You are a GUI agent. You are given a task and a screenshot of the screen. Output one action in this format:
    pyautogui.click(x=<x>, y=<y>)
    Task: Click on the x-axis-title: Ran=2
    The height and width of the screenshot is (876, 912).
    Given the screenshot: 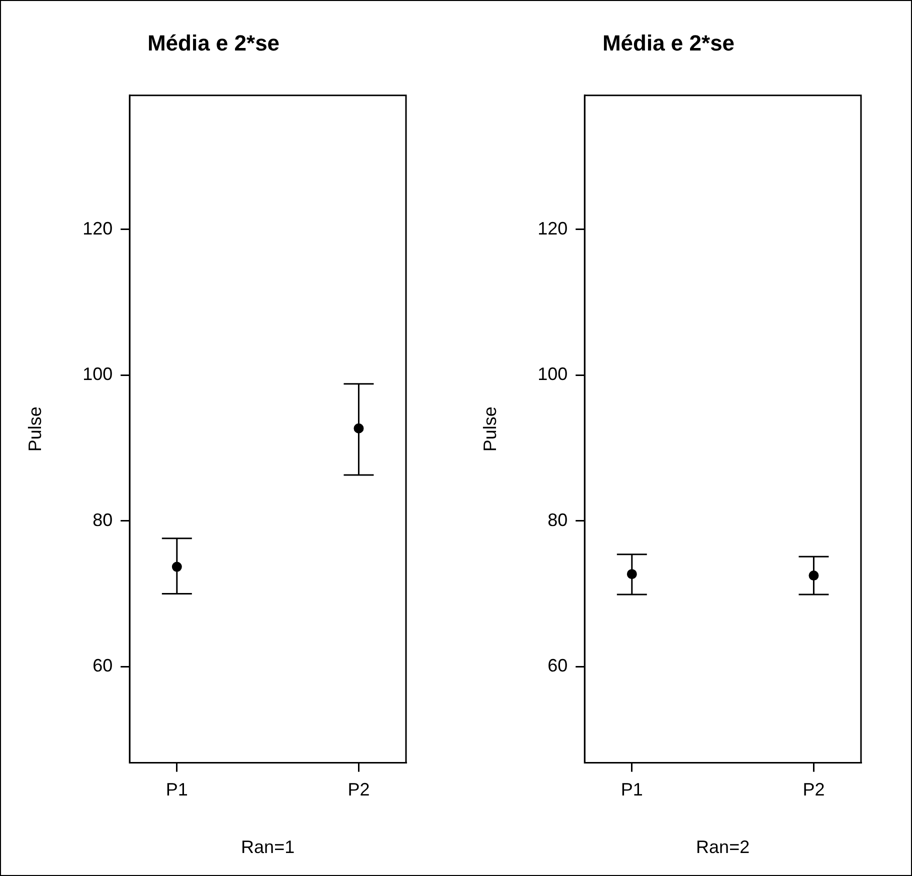 What is the action you would take?
    pyautogui.click(x=723, y=847)
    